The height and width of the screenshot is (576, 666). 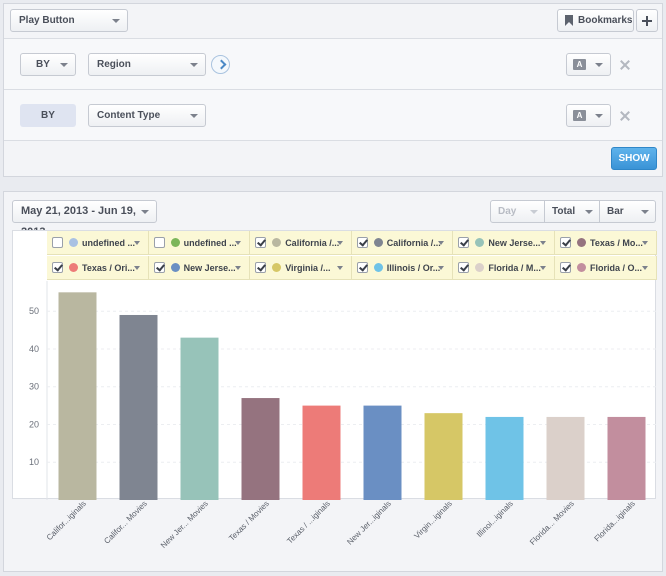 I want to click on sort-icon: A, so click(x=579, y=115).